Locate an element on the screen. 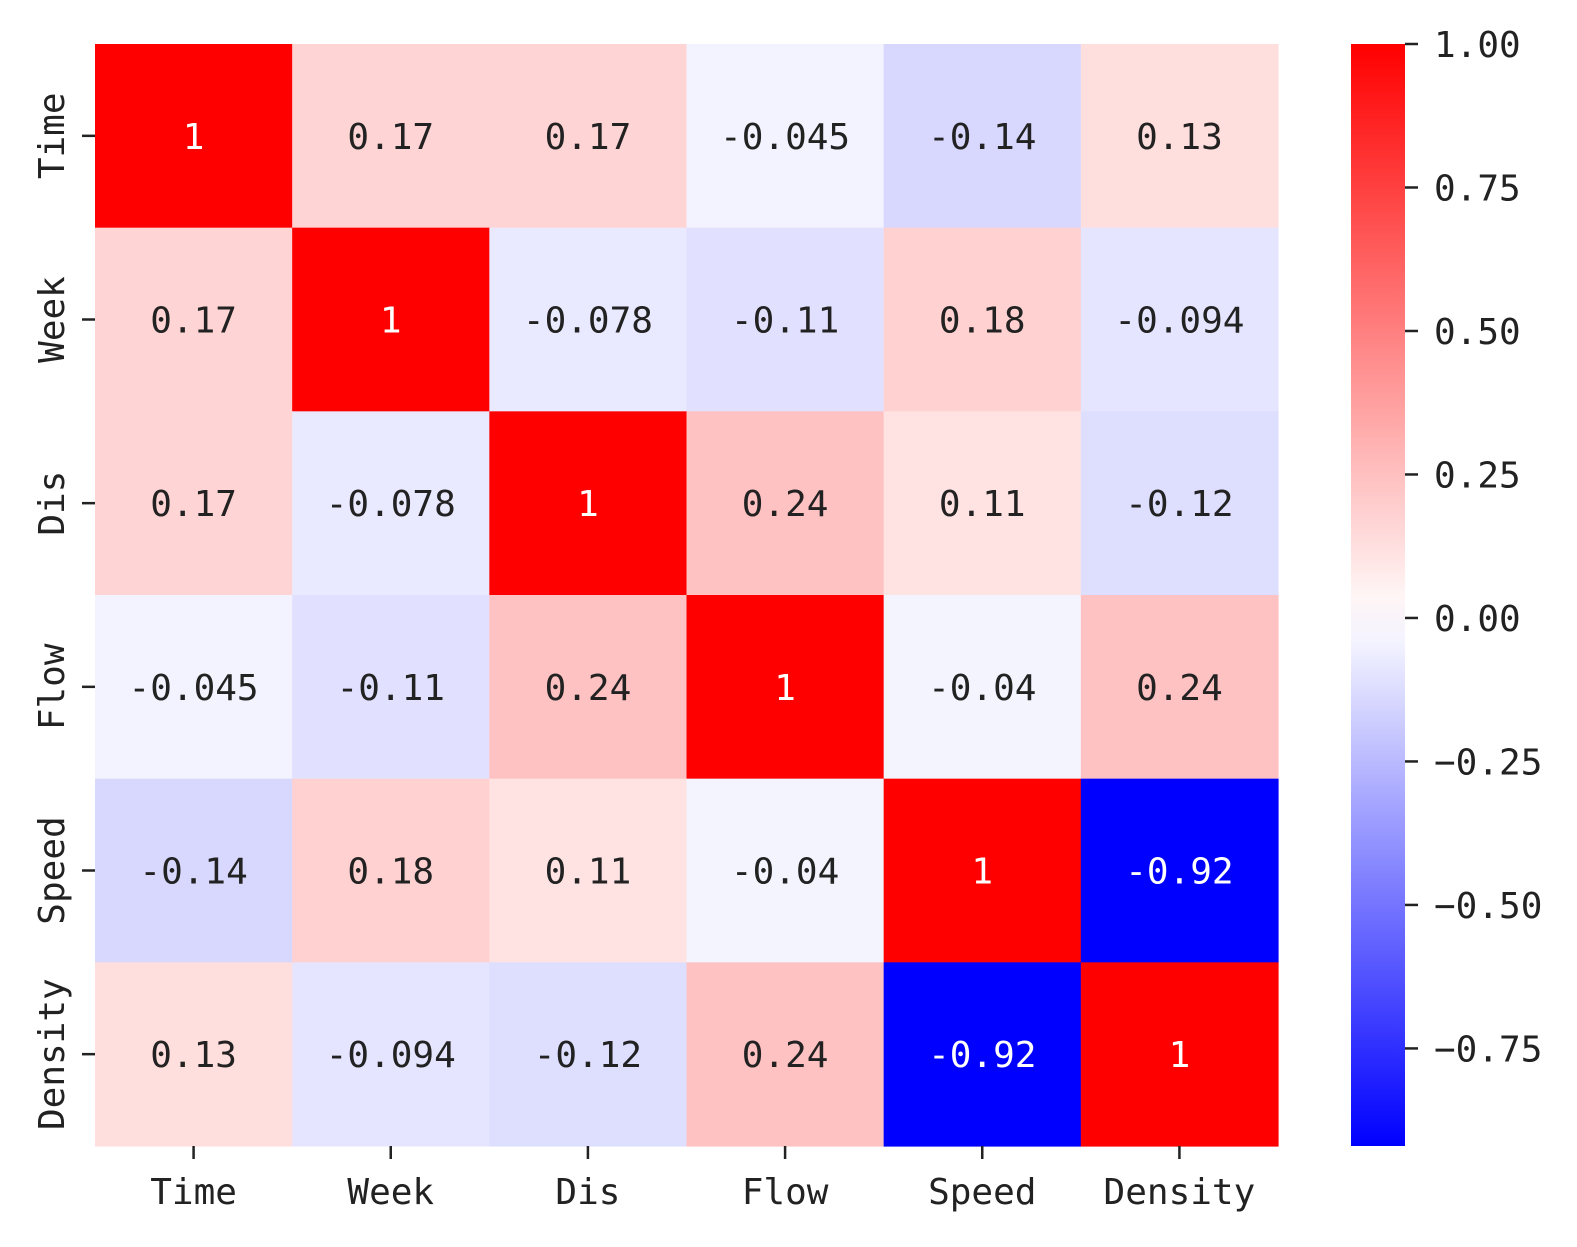 The height and width of the screenshot is (1247, 1577). x-axis: Time Week Dis Flow Speed Density is located at coordinates (702, 1179).